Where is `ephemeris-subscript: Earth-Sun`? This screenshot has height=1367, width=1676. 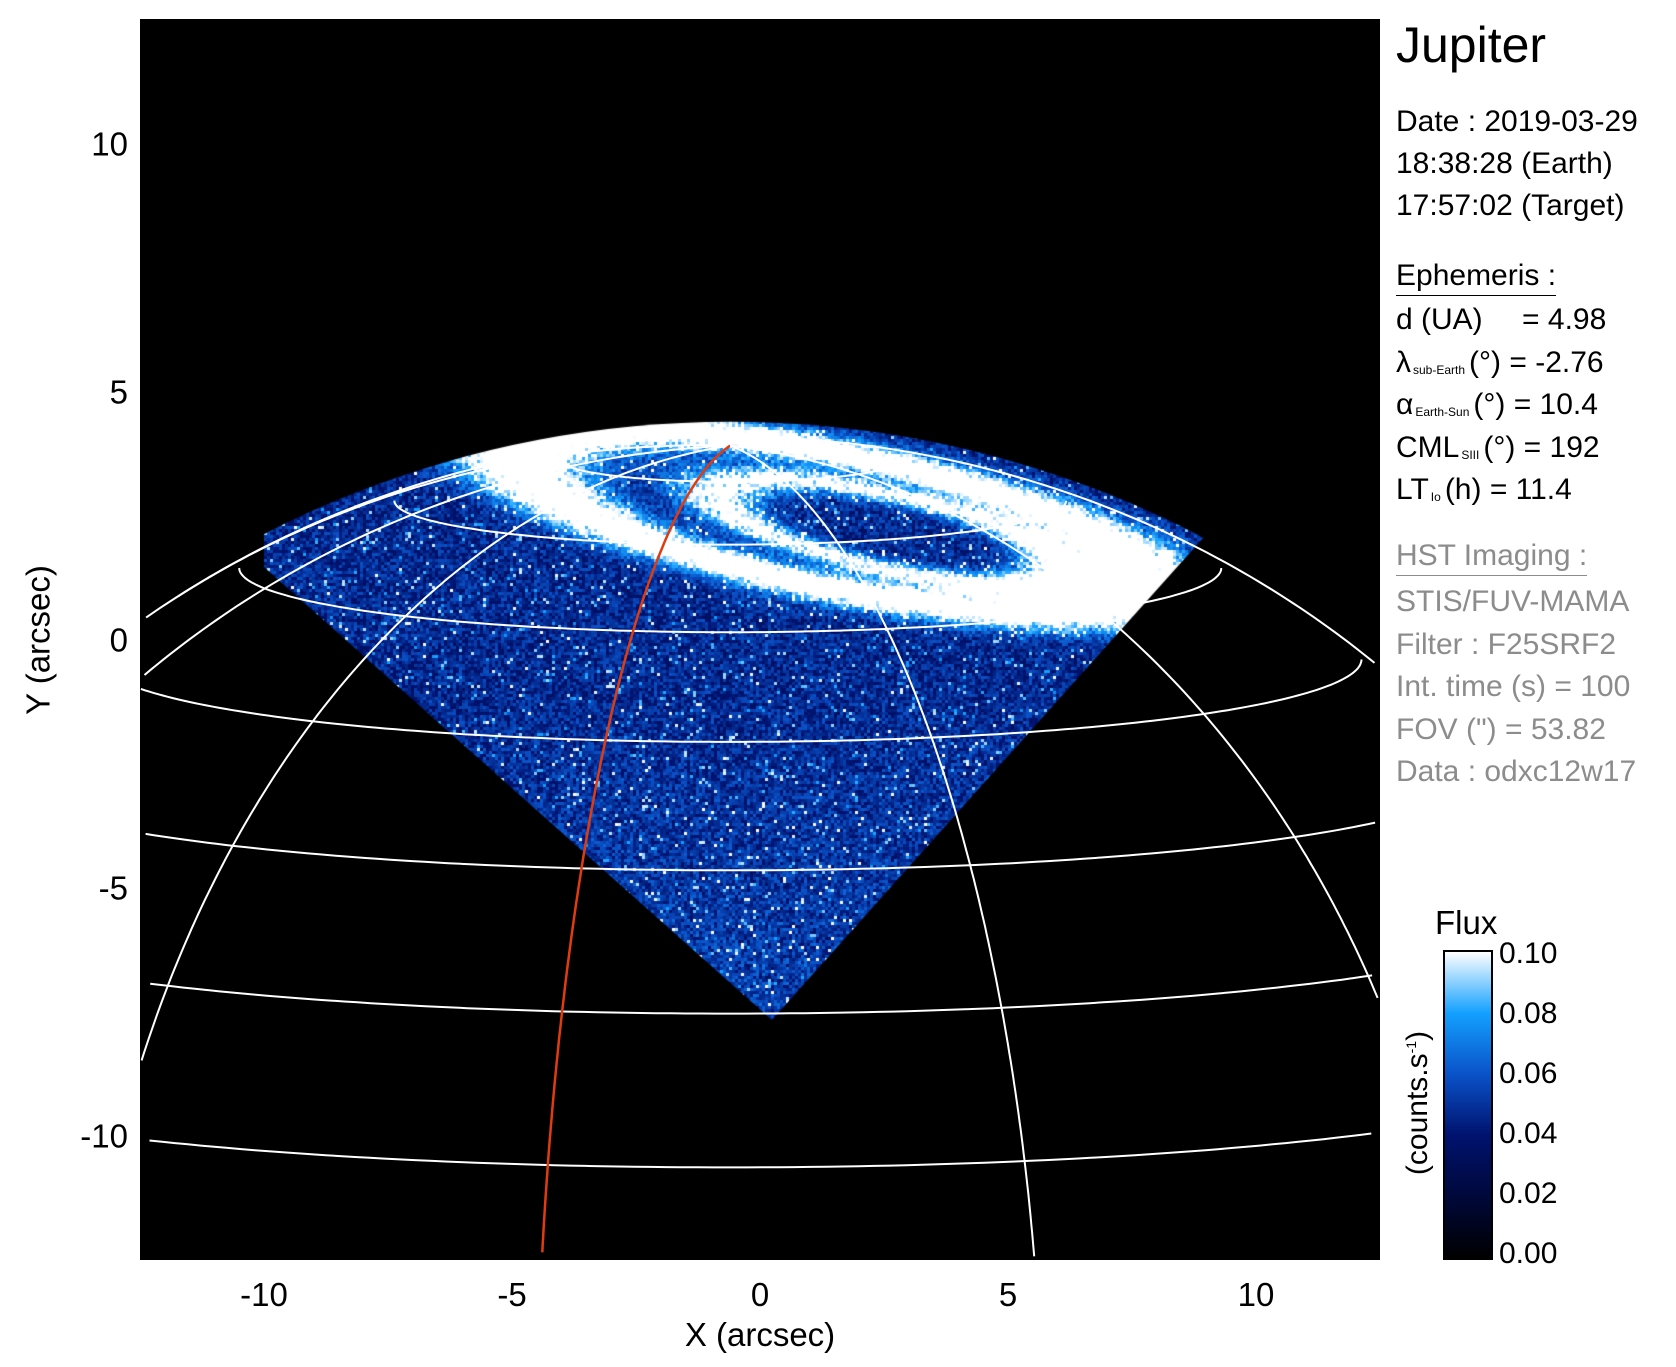
ephemeris-subscript: Earth-Sun is located at coordinates (1442, 412).